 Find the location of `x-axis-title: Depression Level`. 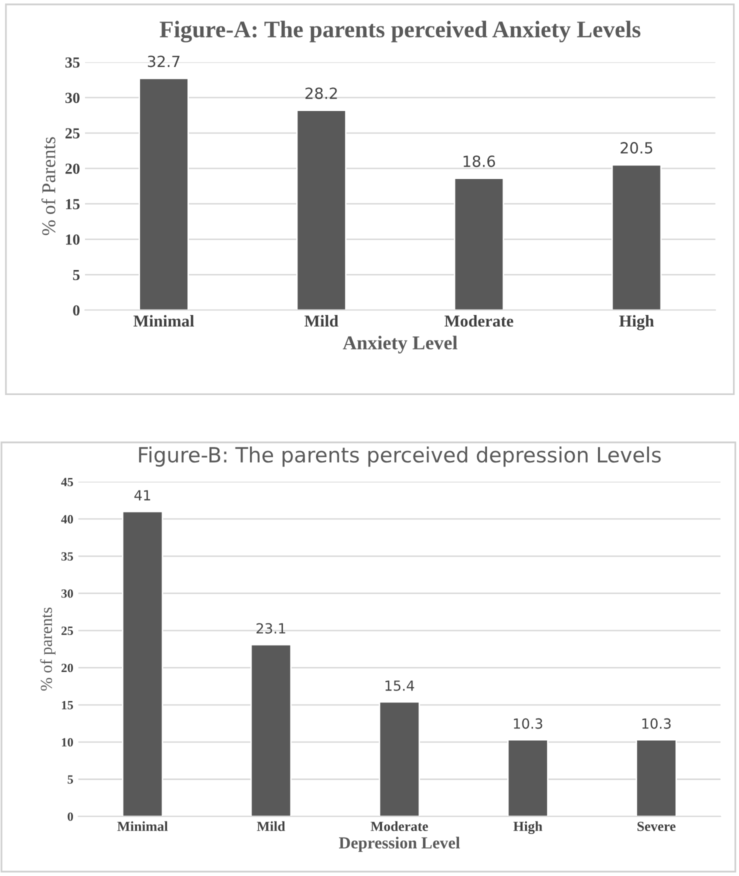

x-axis-title: Depression Level is located at coordinates (399, 844).